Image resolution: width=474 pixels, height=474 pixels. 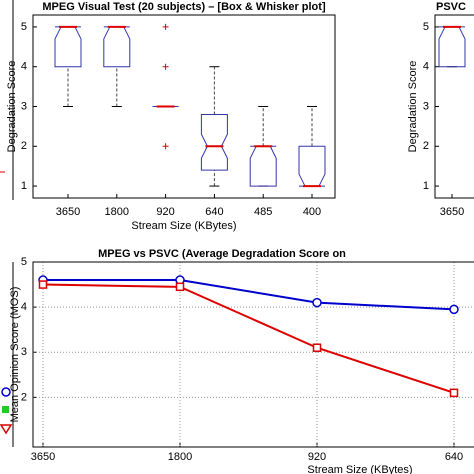 What do you see at coordinates (15, 355) in the screenshot?
I see `y-axis-label: Mean Opinion Score (MOS)` at bounding box center [15, 355].